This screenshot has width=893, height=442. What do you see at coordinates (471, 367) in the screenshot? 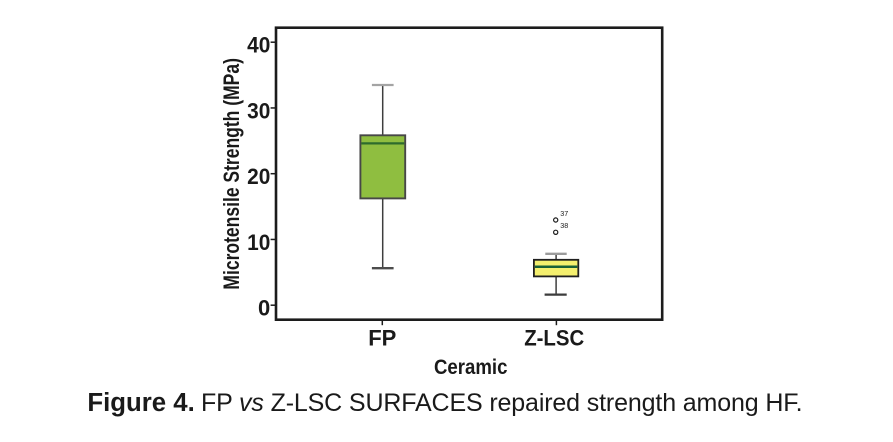
I see `svg-text: Ceramic` at bounding box center [471, 367].